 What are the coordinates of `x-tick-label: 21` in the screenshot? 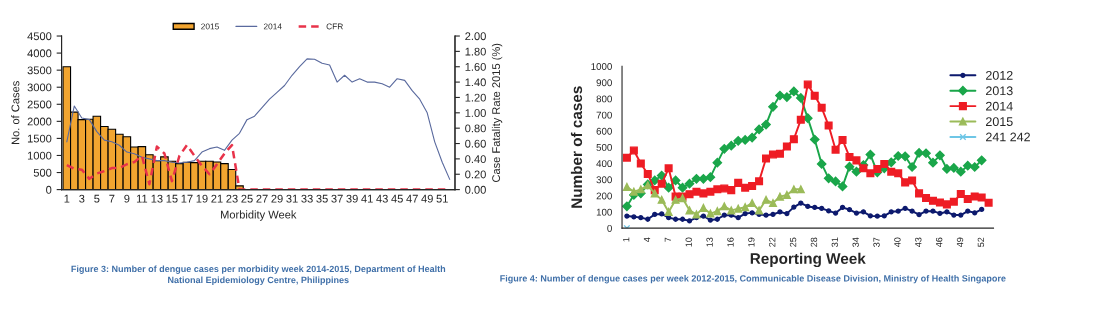 It's located at (217, 198).